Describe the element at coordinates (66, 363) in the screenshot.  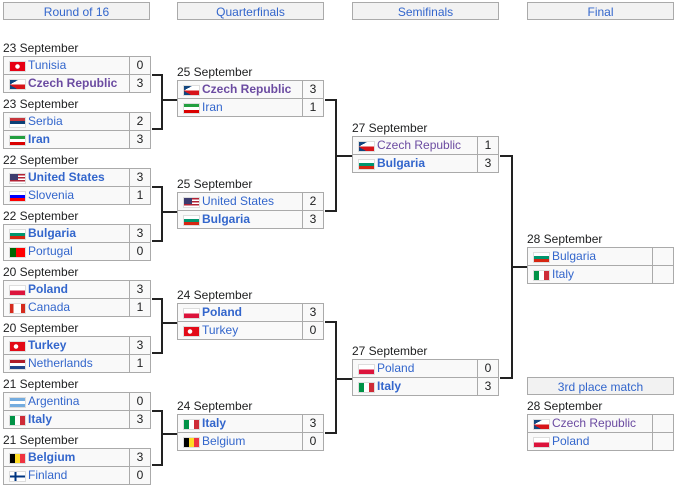
I see `team-link: Netherlands` at that location.